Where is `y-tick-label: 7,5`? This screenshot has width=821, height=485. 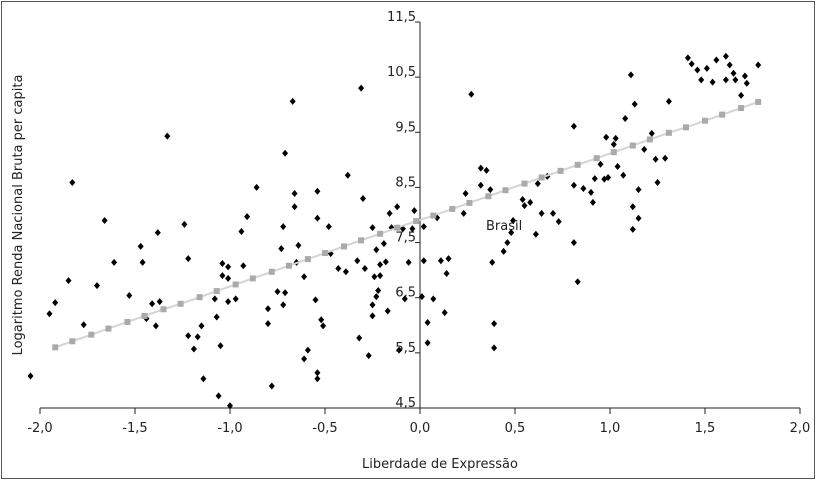
y-tick-label: 7,5 is located at coordinates (405, 238).